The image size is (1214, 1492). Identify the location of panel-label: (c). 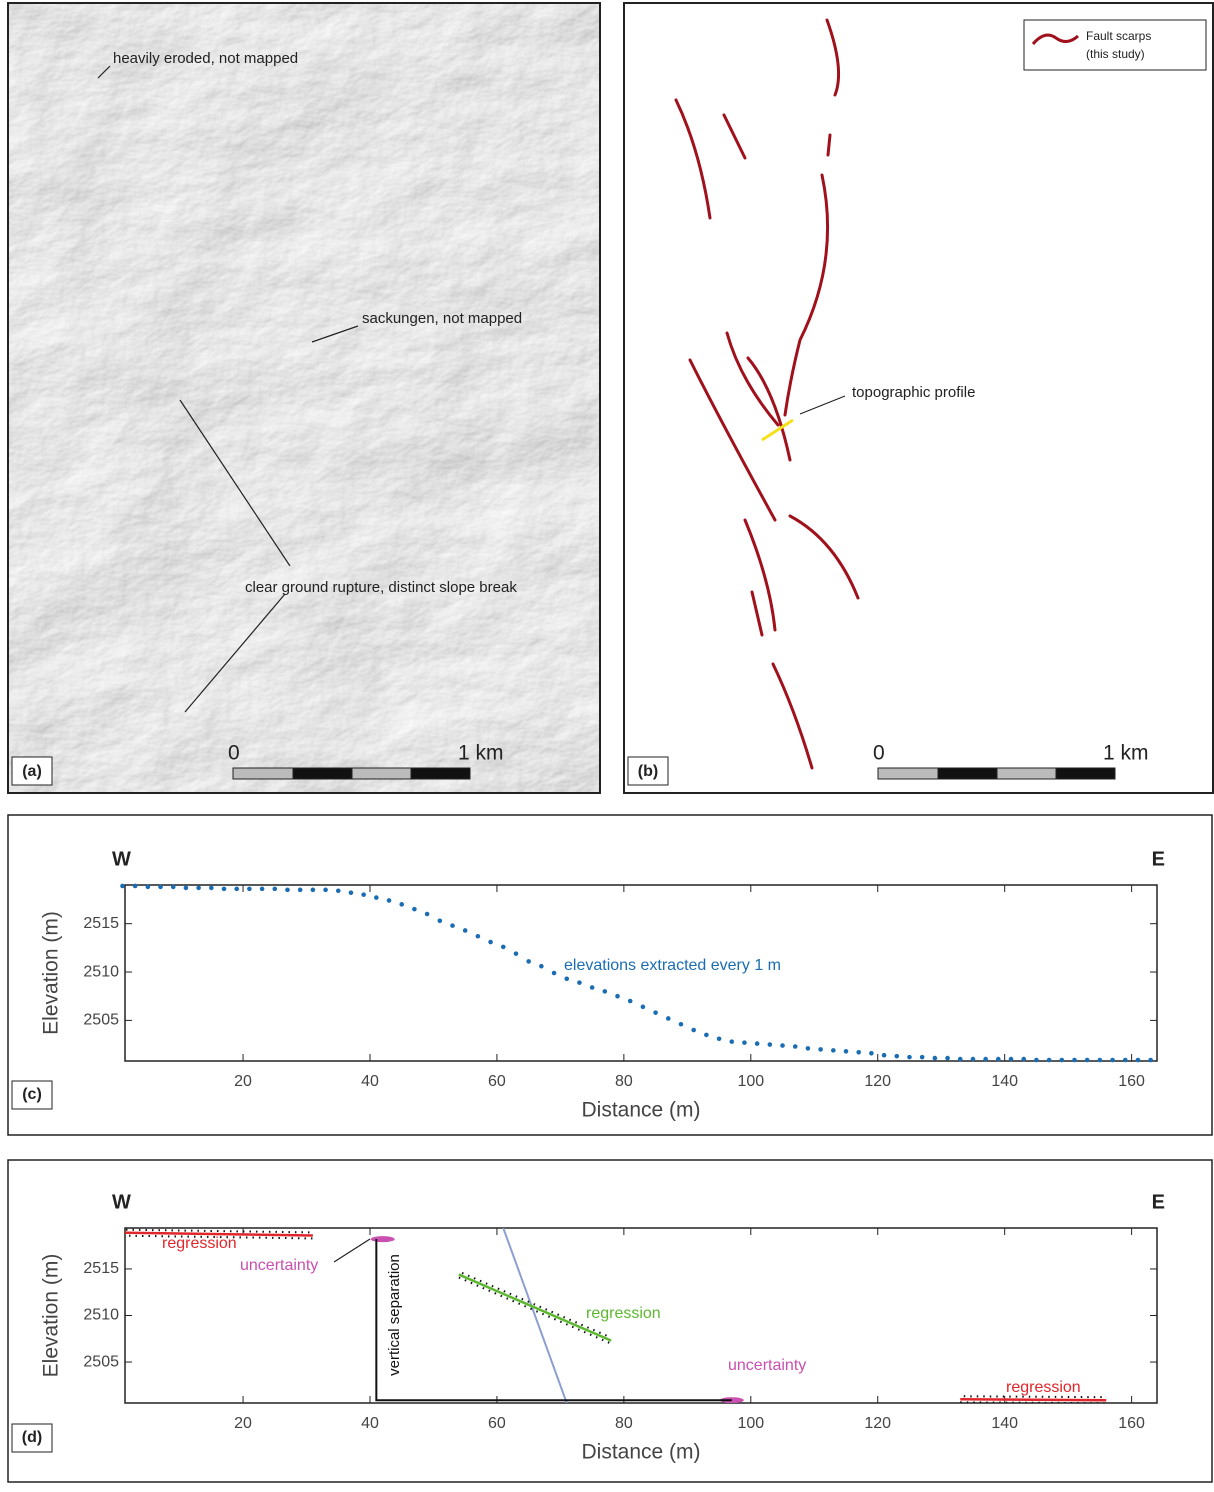
(32, 1094).